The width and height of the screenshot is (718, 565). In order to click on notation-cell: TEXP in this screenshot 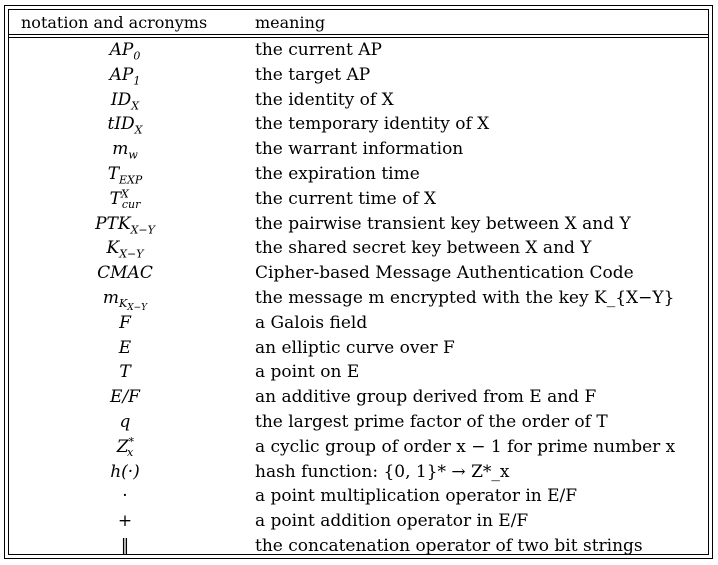, I will do `click(125, 174)`.